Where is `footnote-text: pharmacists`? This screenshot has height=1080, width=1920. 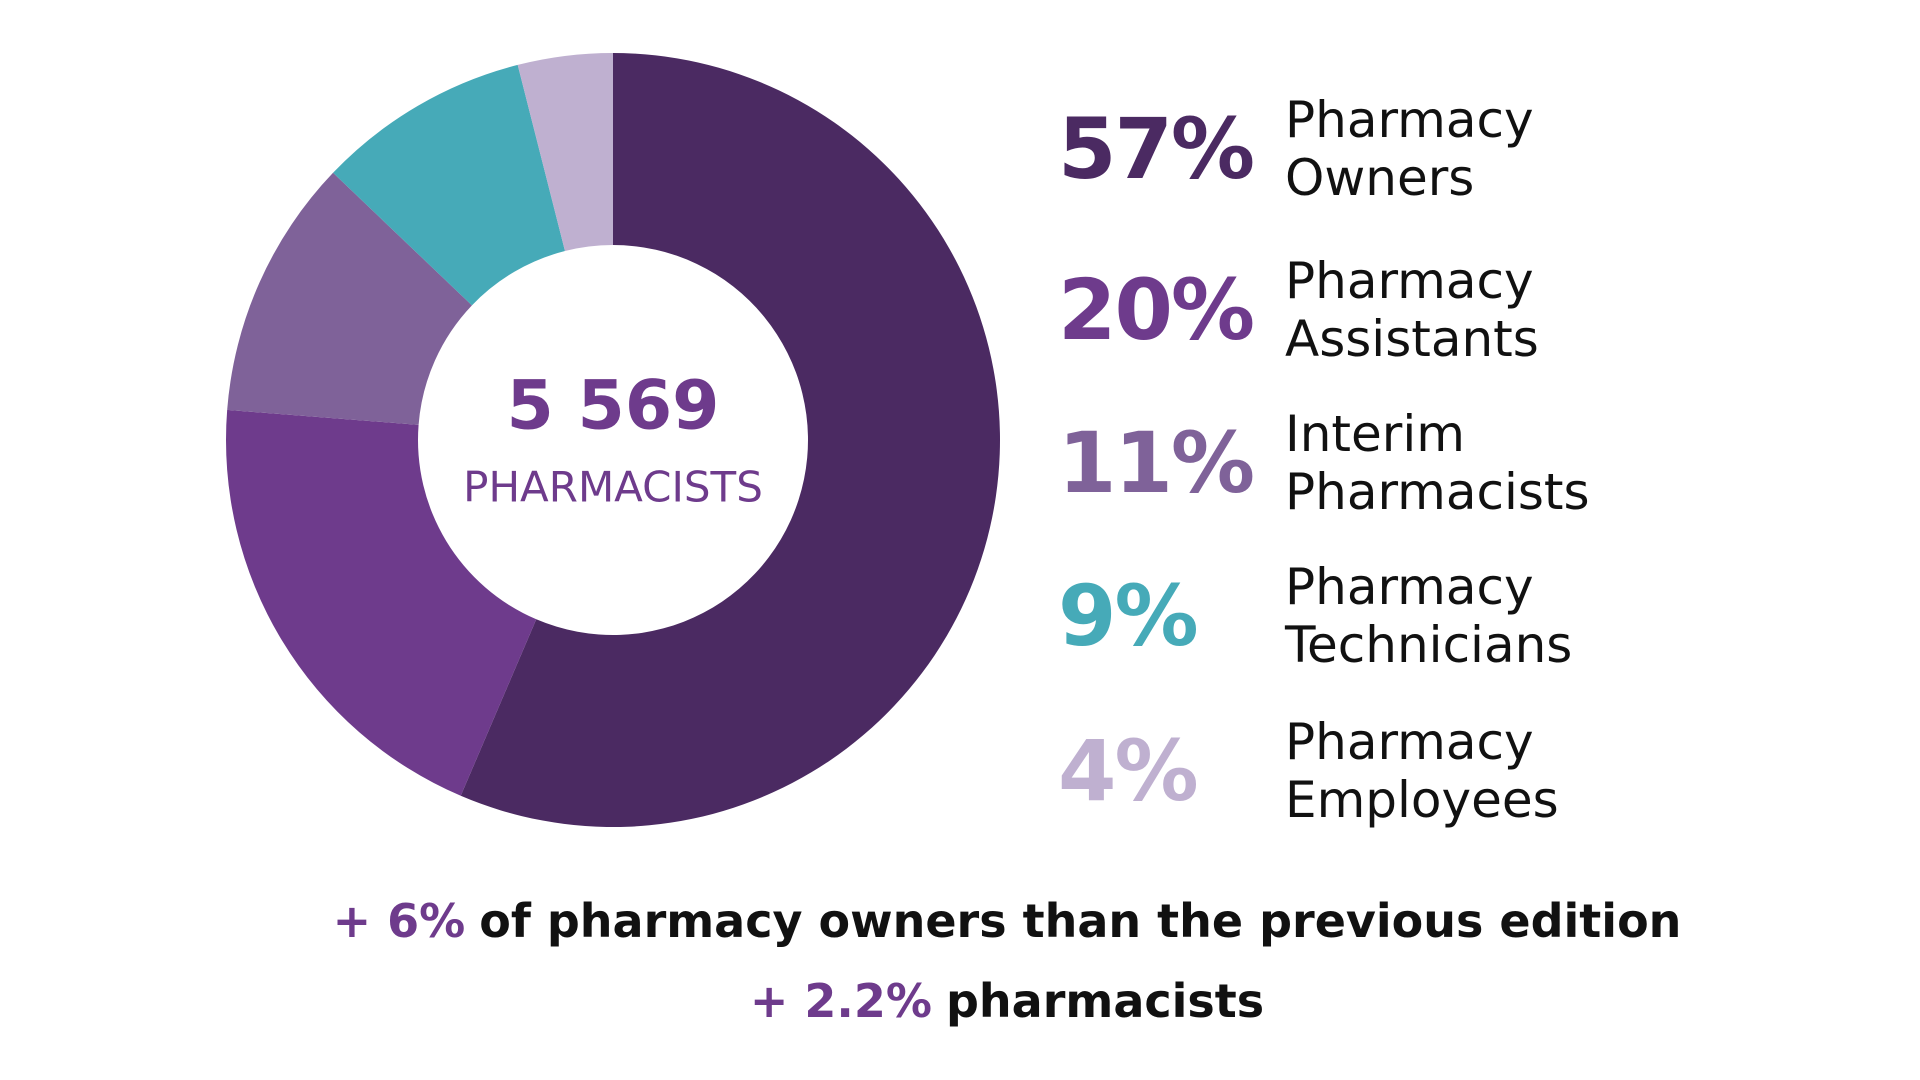 footnote-text: pharmacists is located at coordinates (1105, 1001).